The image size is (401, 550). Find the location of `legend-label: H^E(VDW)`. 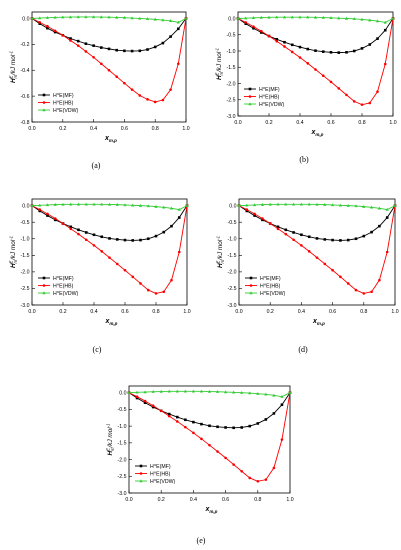

legend-label: H^E(VDW) is located at coordinates (272, 294).